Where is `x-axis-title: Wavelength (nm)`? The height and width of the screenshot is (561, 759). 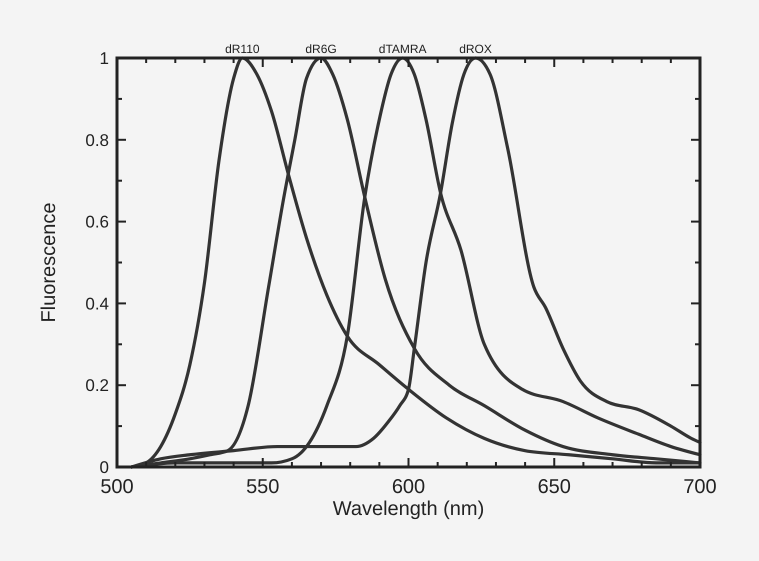
x-axis-title: Wavelength (nm) is located at coordinates (408, 509).